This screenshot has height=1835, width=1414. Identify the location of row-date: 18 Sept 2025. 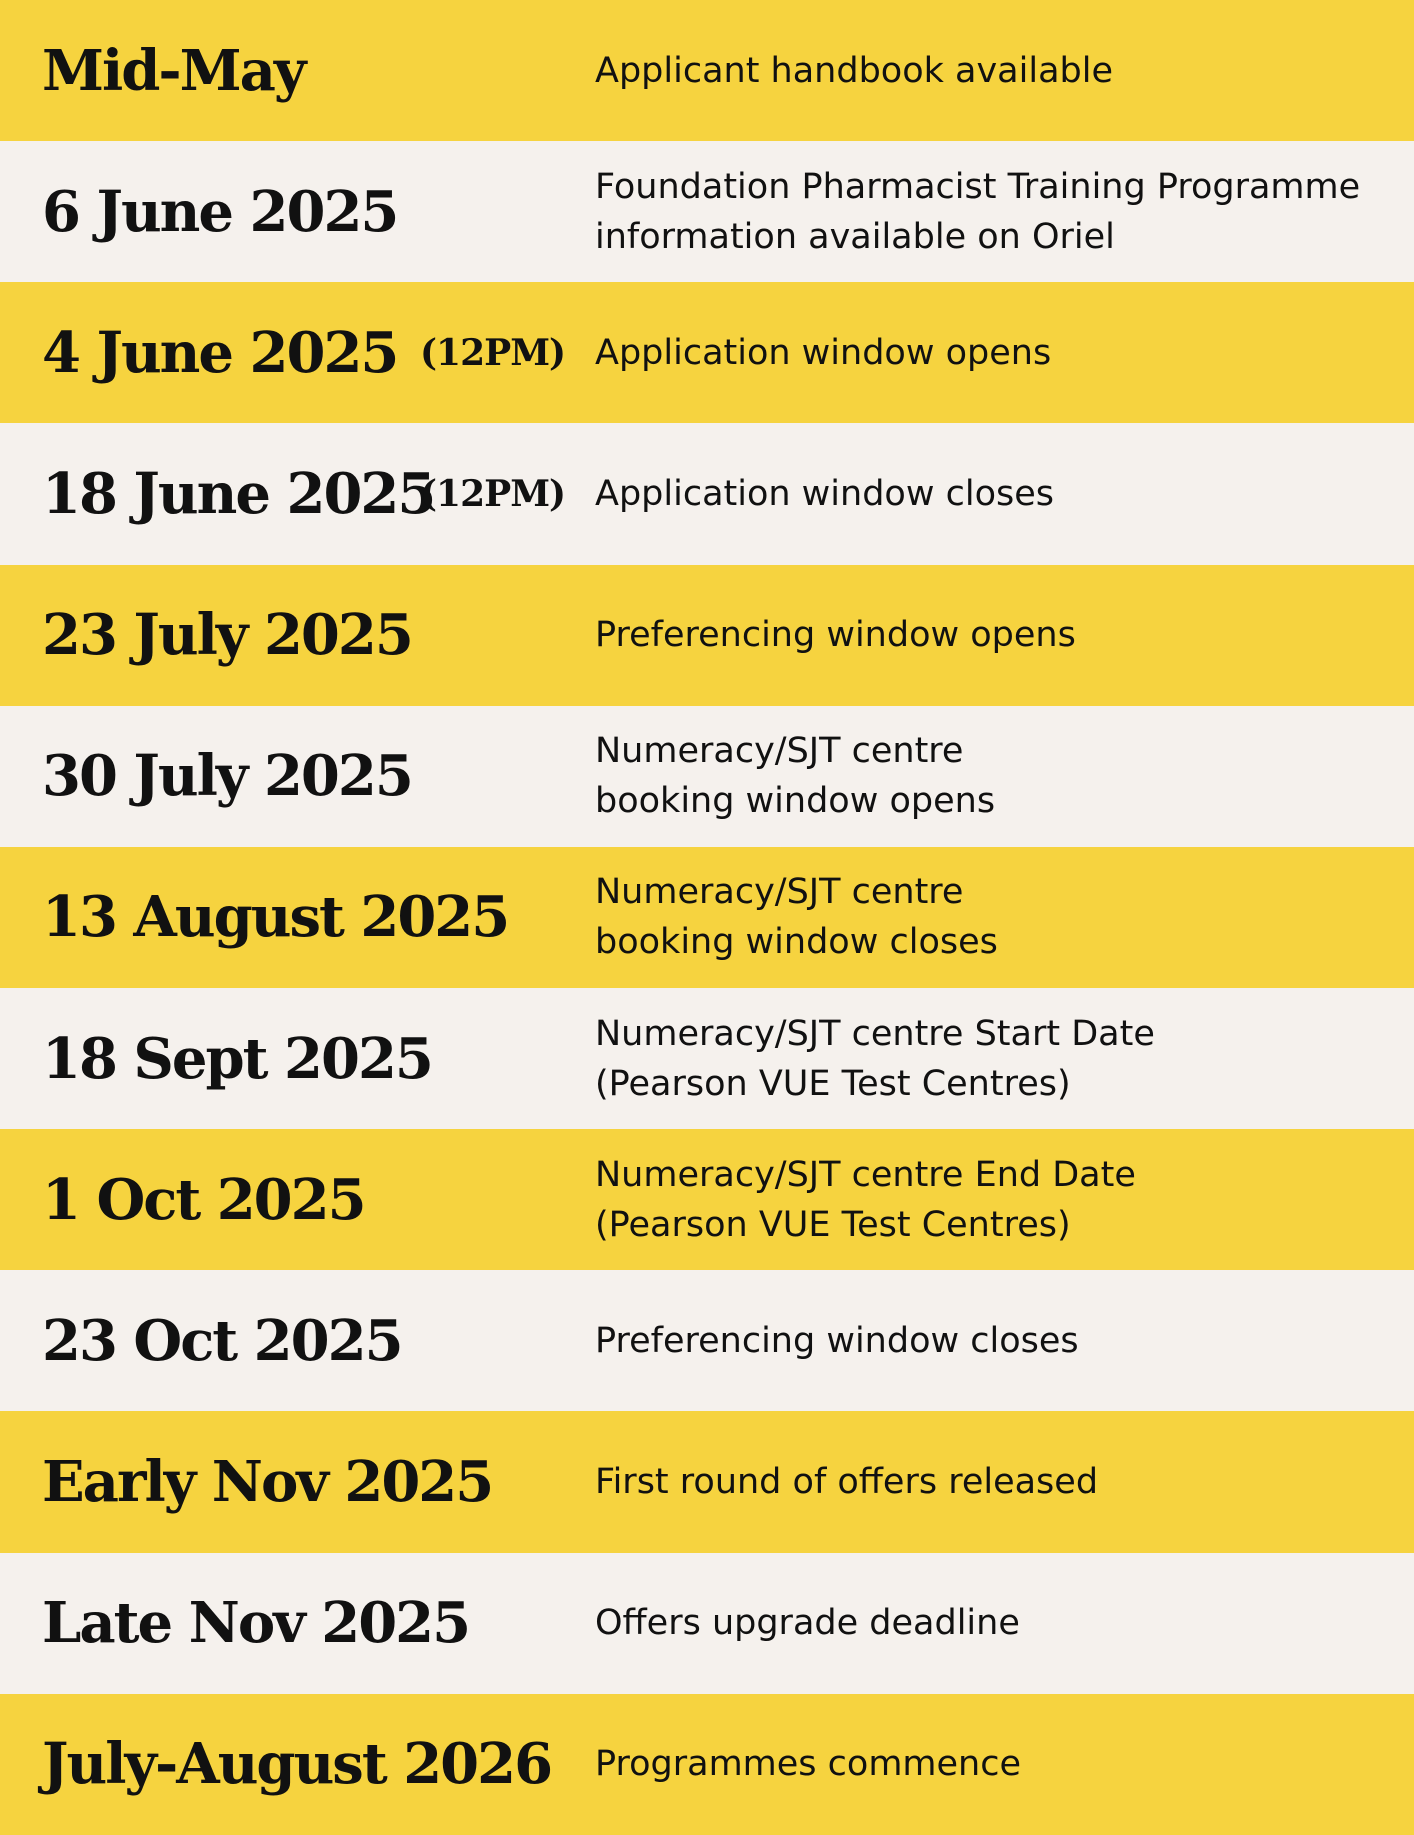
(238, 1058).